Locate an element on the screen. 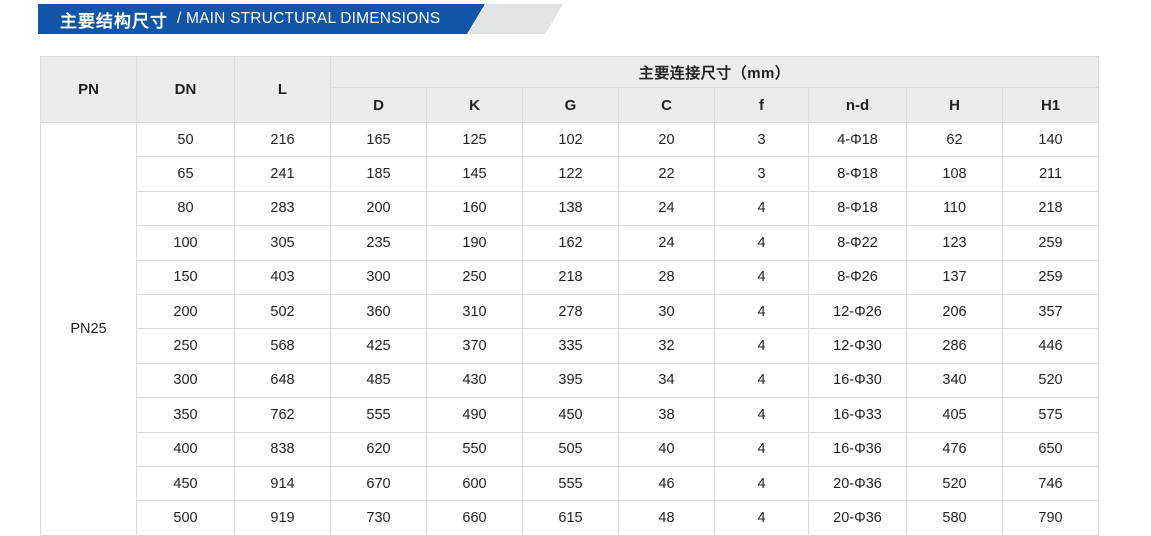 The height and width of the screenshot is (536, 1151). cell-h1: 357 is located at coordinates (1050, 311).